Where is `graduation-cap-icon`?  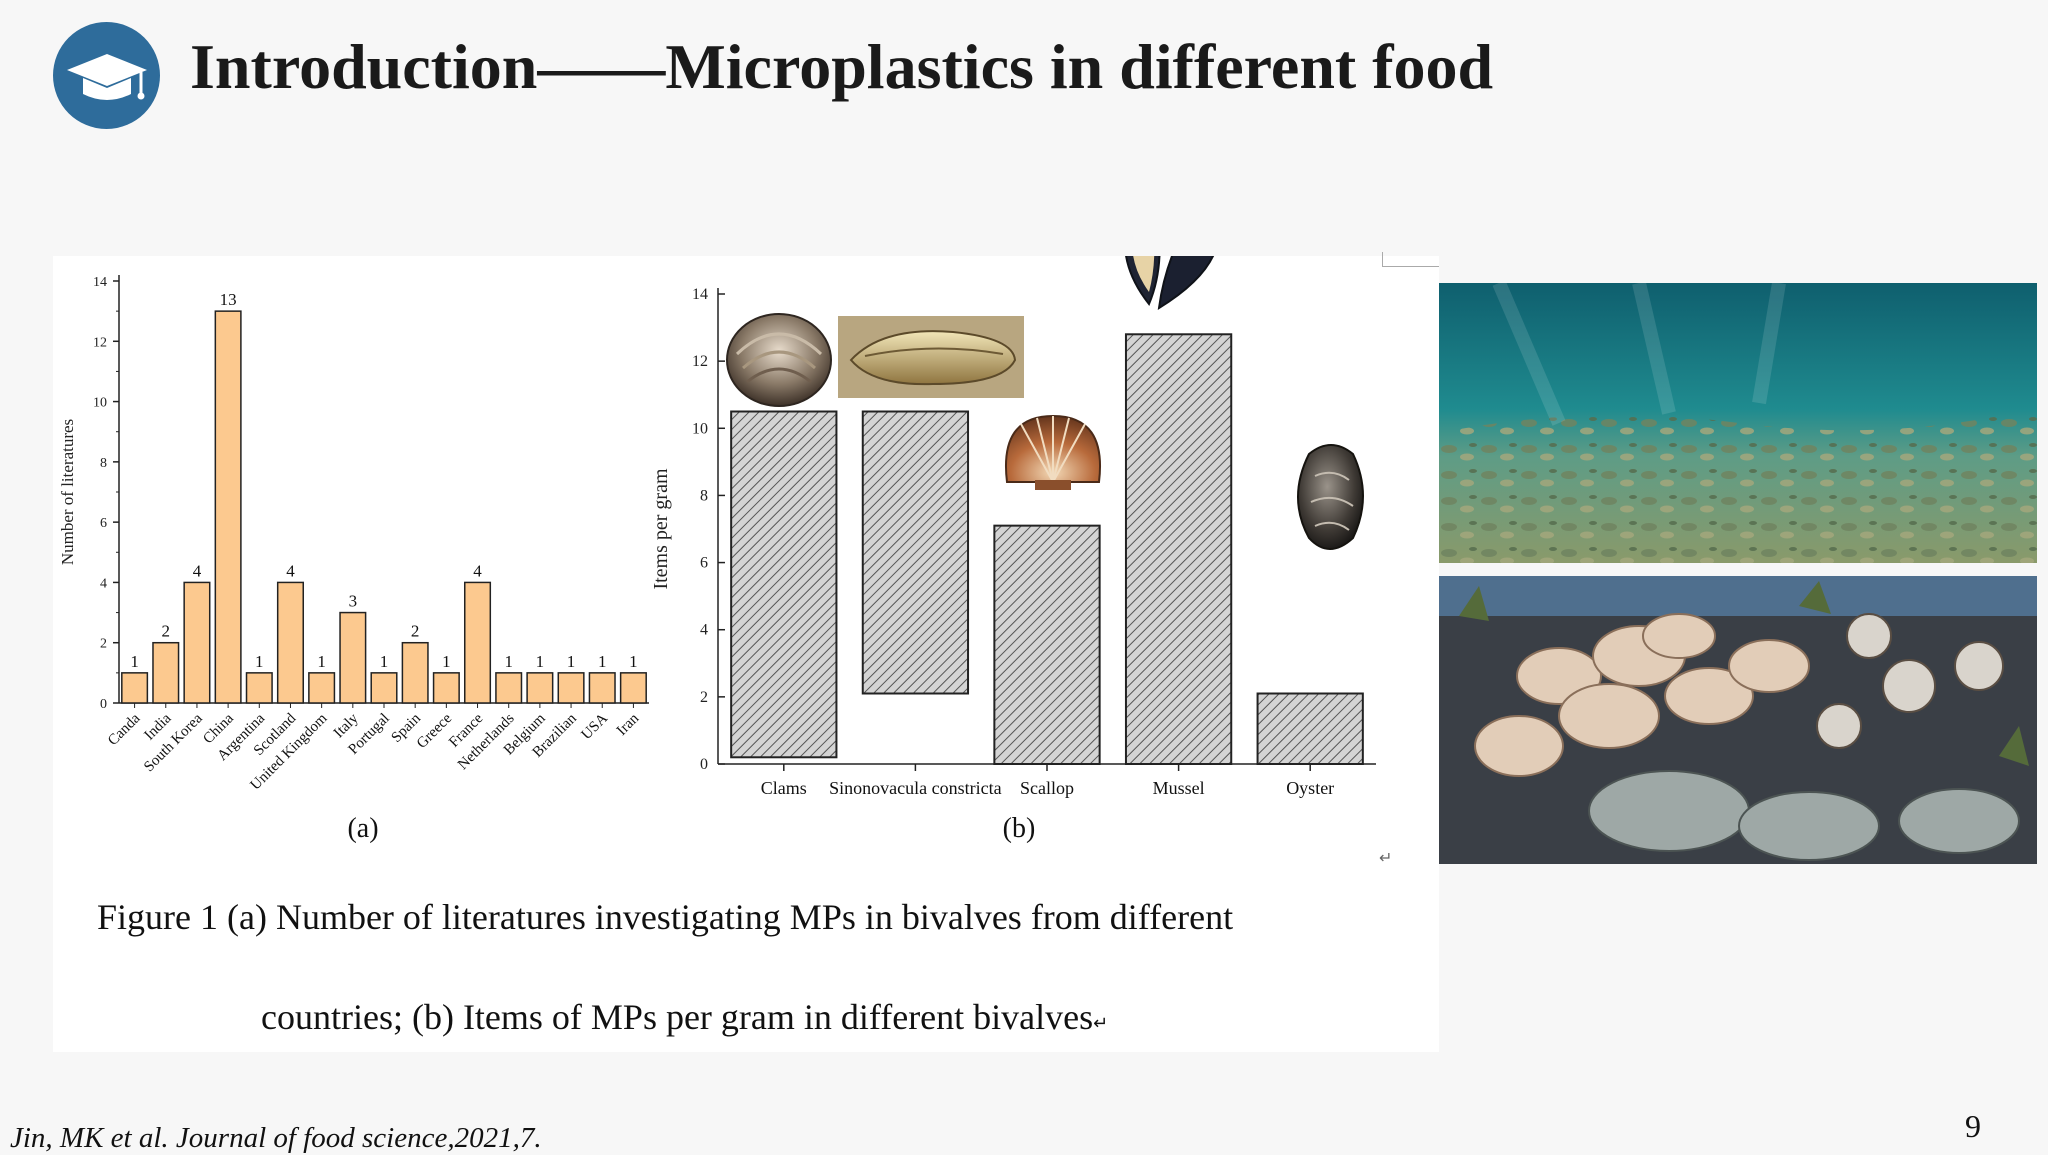
graduation-cap-icon is located at coordinates (107, 77).